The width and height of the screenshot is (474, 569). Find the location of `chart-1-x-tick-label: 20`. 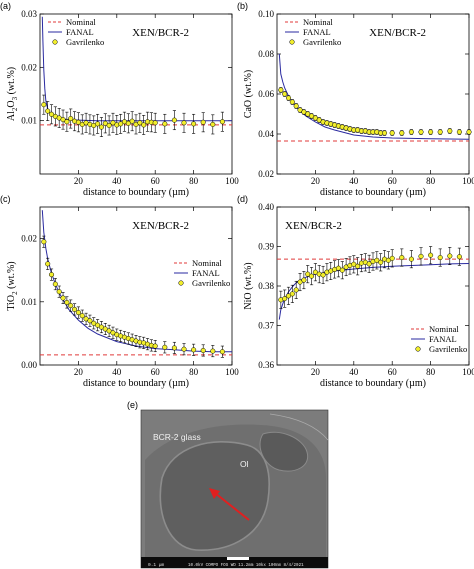

chart-1-x-tick-label: 20 is located at coordinates (316, 181).